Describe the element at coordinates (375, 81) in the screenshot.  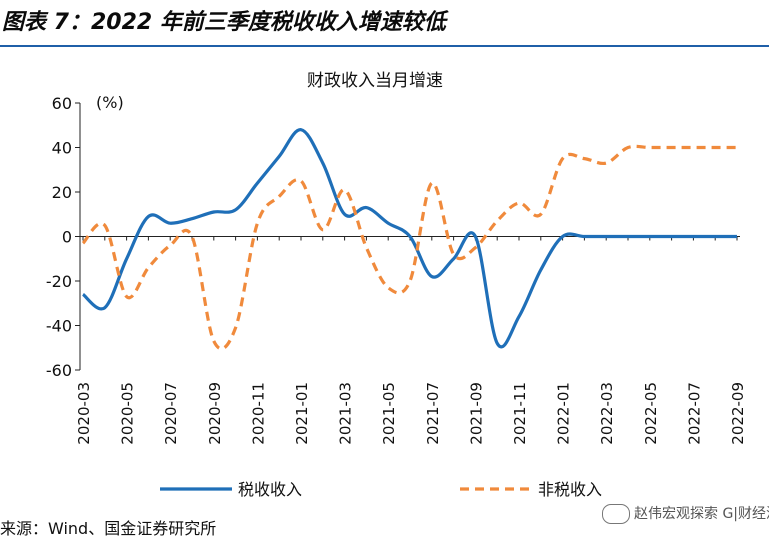
I see `chart-title: 财政收入当月增速` at that location.